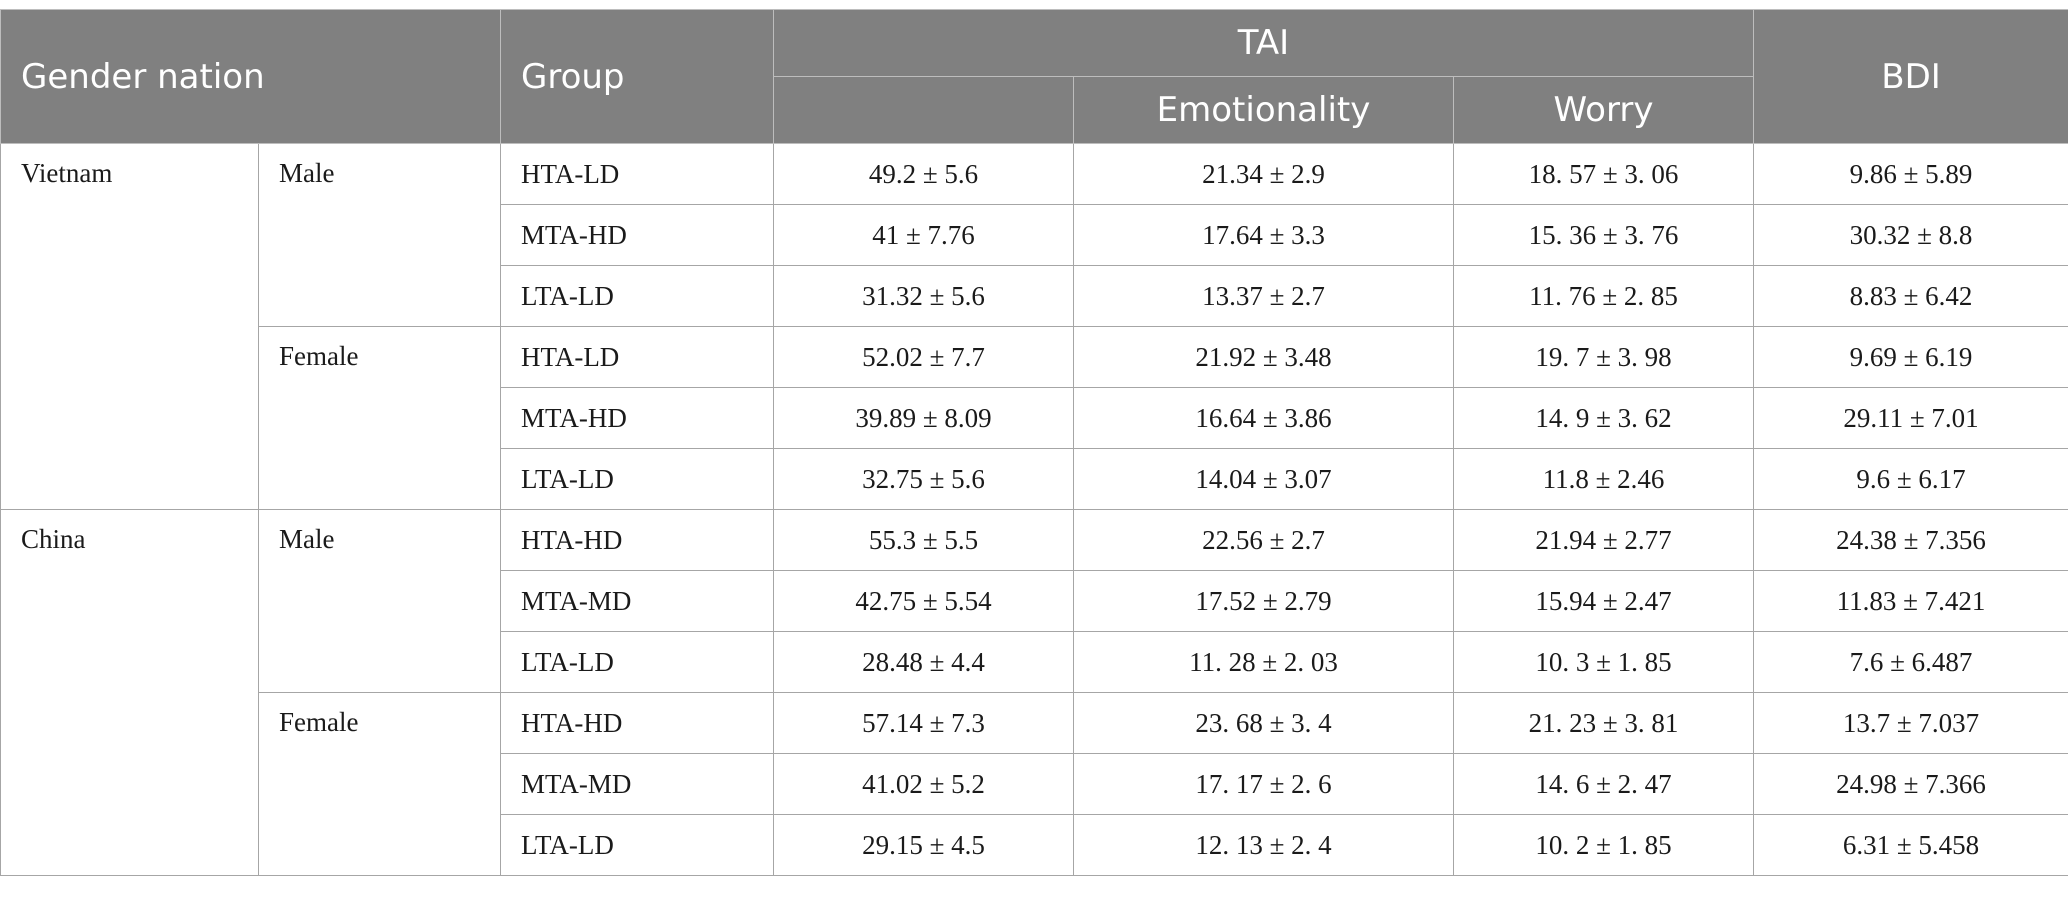 The image size is (2068, 900). I want to click on emotionality-cell: 23. 68 ± 3. 4, so click(1263, 723).